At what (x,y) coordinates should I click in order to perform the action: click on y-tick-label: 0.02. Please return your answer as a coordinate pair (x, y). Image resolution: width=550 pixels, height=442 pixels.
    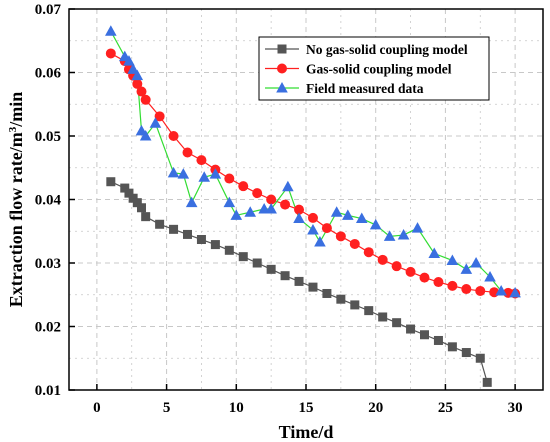
    Looking at the image, I should click on (48, 328).